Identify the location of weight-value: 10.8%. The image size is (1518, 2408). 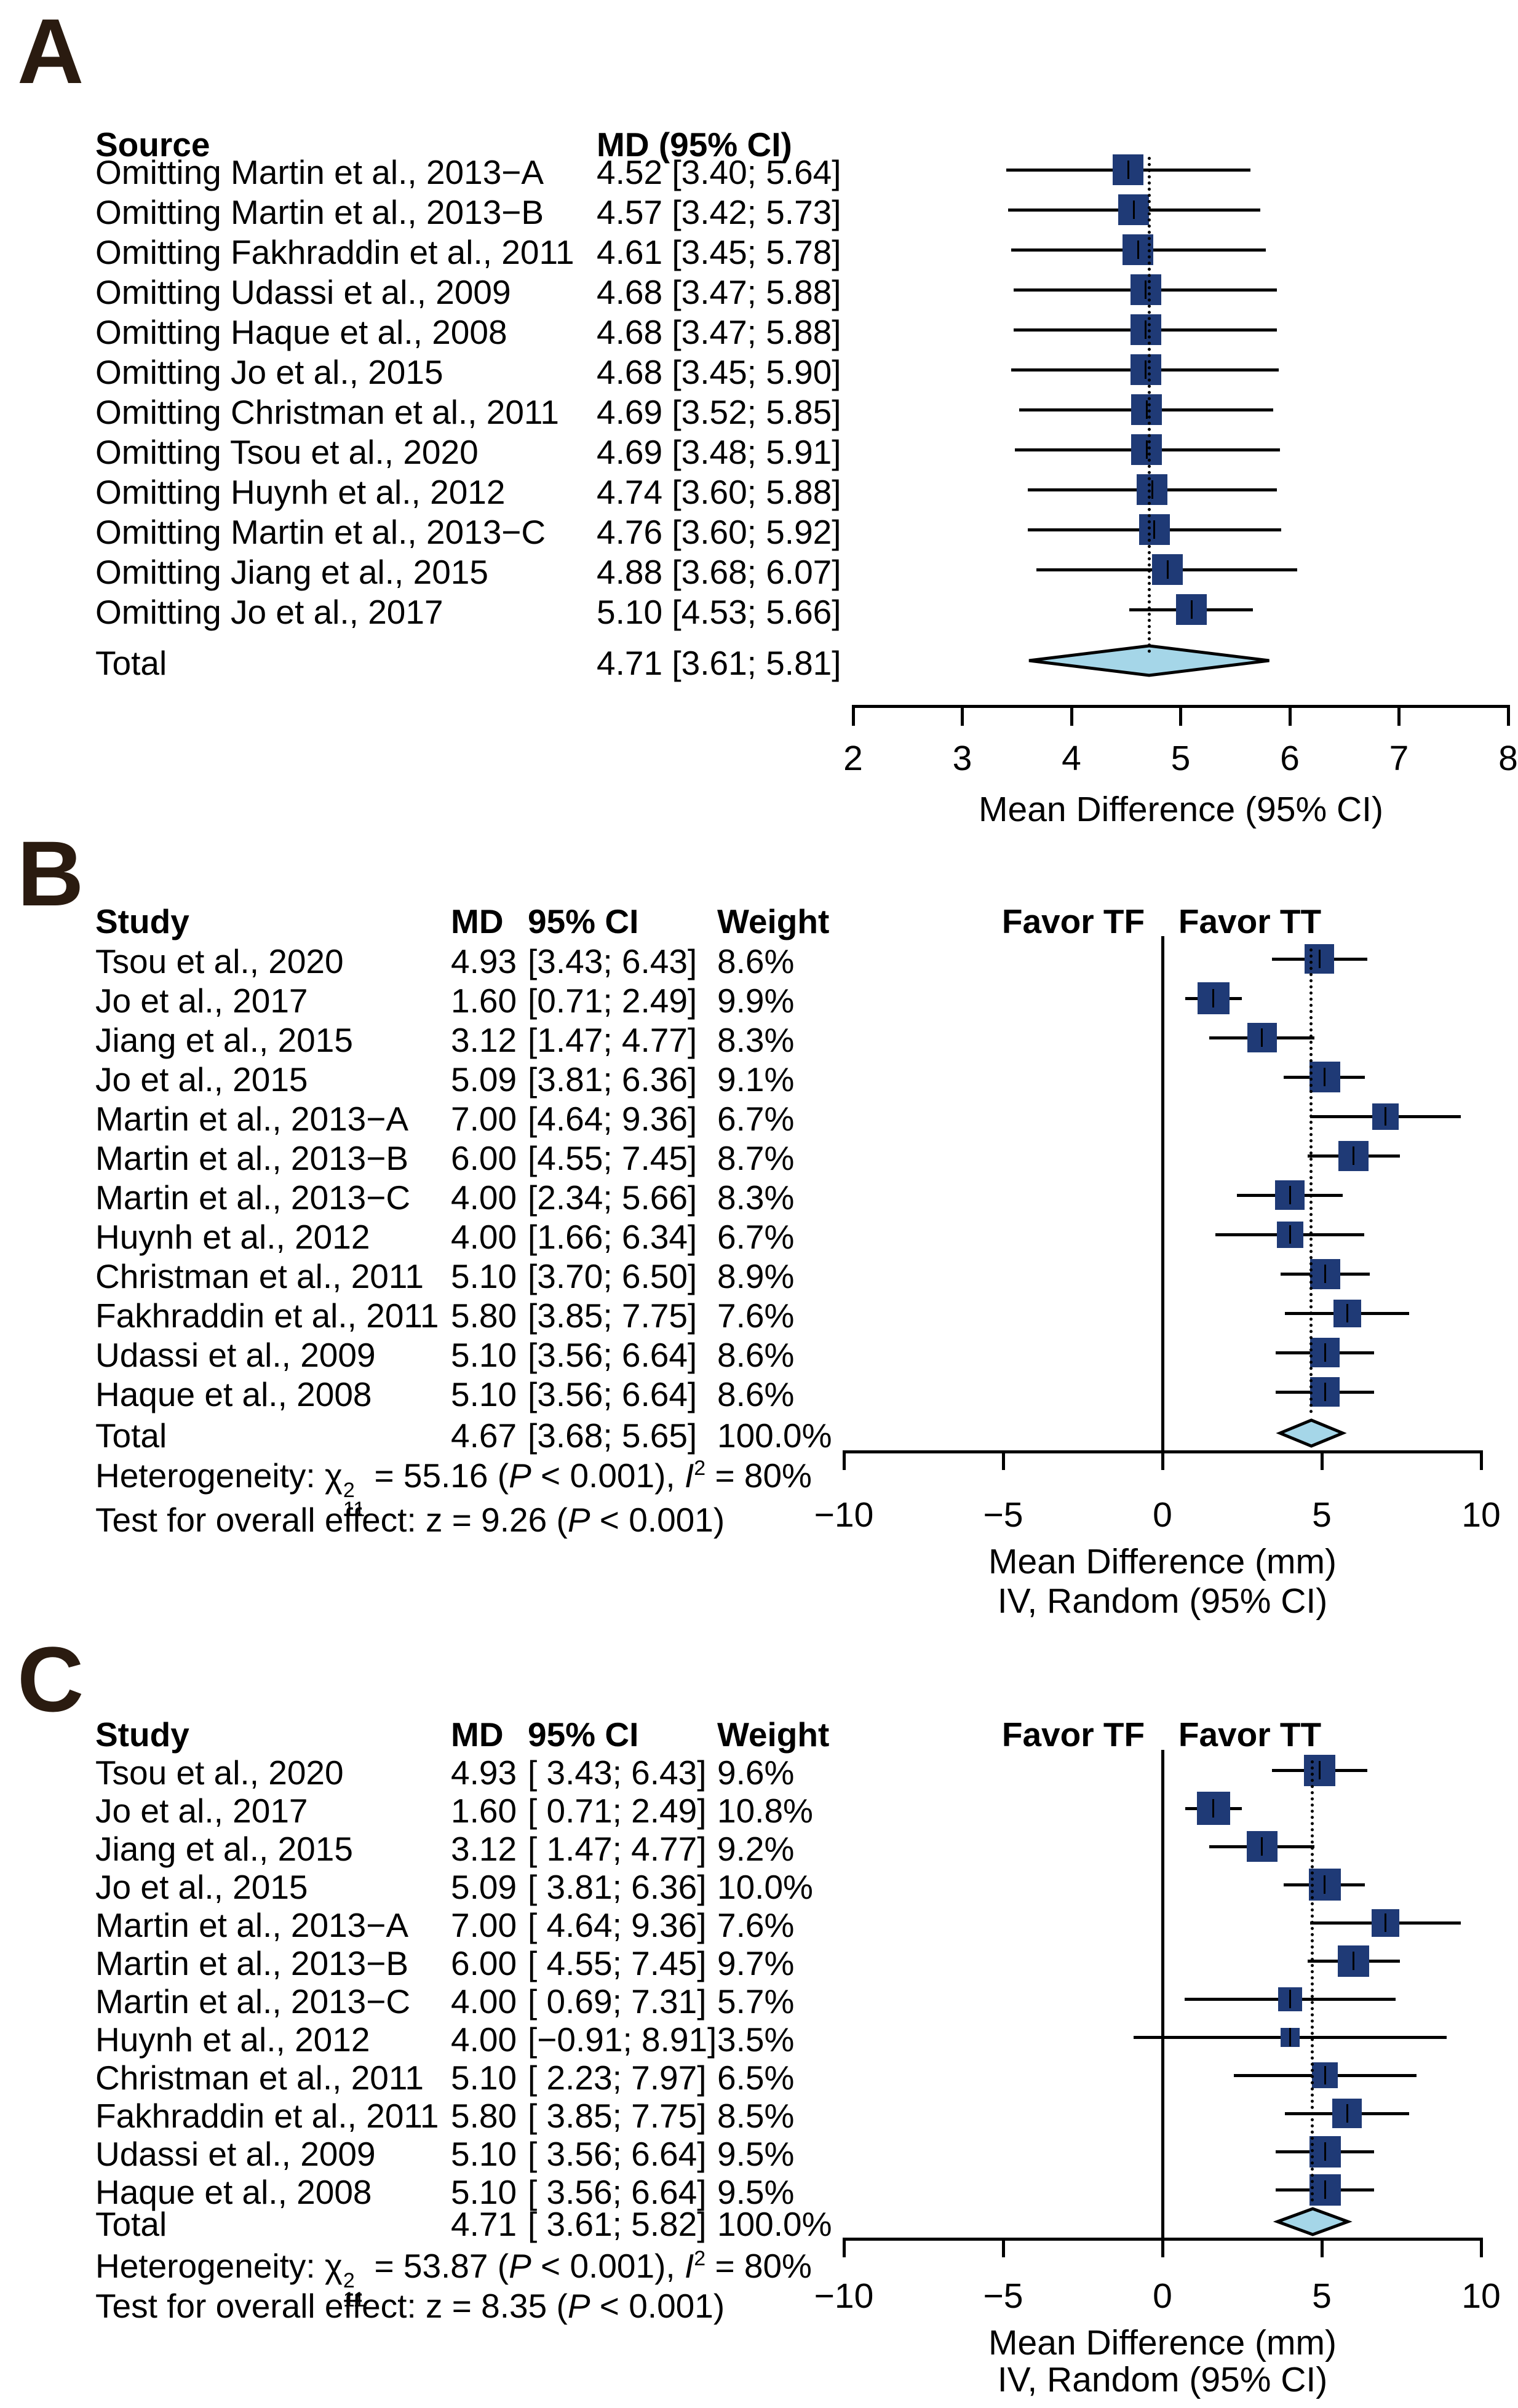
(765, 1811).